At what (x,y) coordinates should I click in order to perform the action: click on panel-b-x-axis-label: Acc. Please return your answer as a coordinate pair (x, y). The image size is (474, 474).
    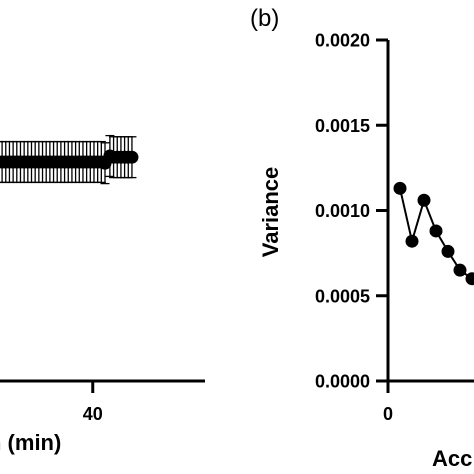
    Looking at the image, I should click on (452, 458).